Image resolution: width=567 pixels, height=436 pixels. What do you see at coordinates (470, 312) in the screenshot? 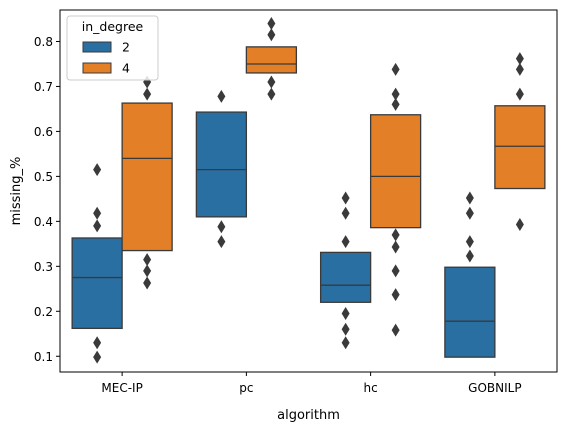
I see `box-2-GOBNILP` at bounding box center [470, 312].